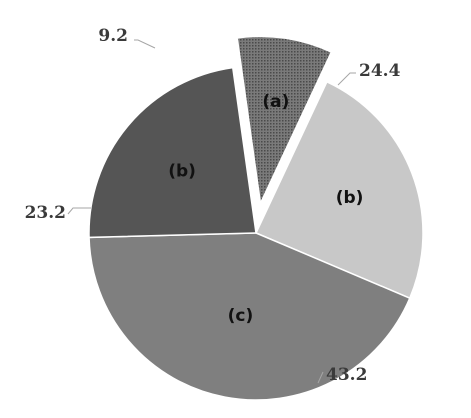 This screenshot has width=471, height=418. I want to click on slice-category-label: (a), so click(275, 102).